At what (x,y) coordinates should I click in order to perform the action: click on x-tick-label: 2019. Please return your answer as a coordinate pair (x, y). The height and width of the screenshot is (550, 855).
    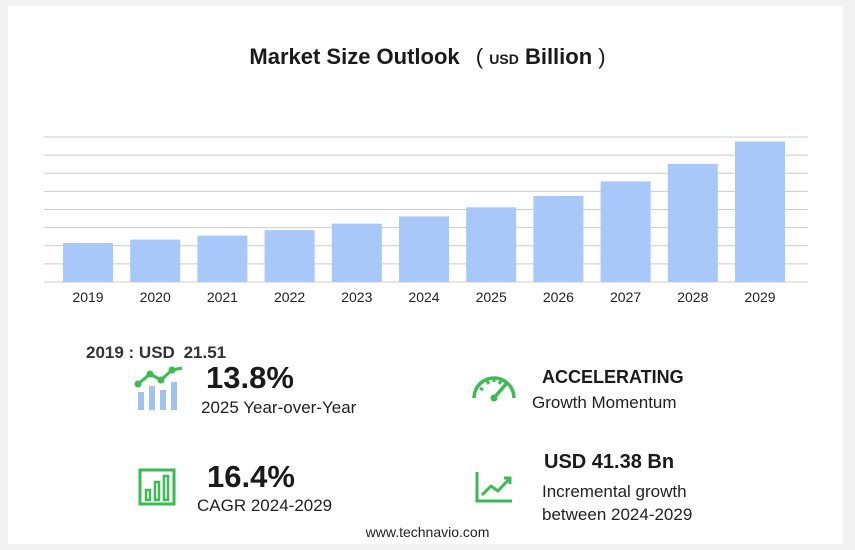
    Looking at the image, I should click on (87, 297).